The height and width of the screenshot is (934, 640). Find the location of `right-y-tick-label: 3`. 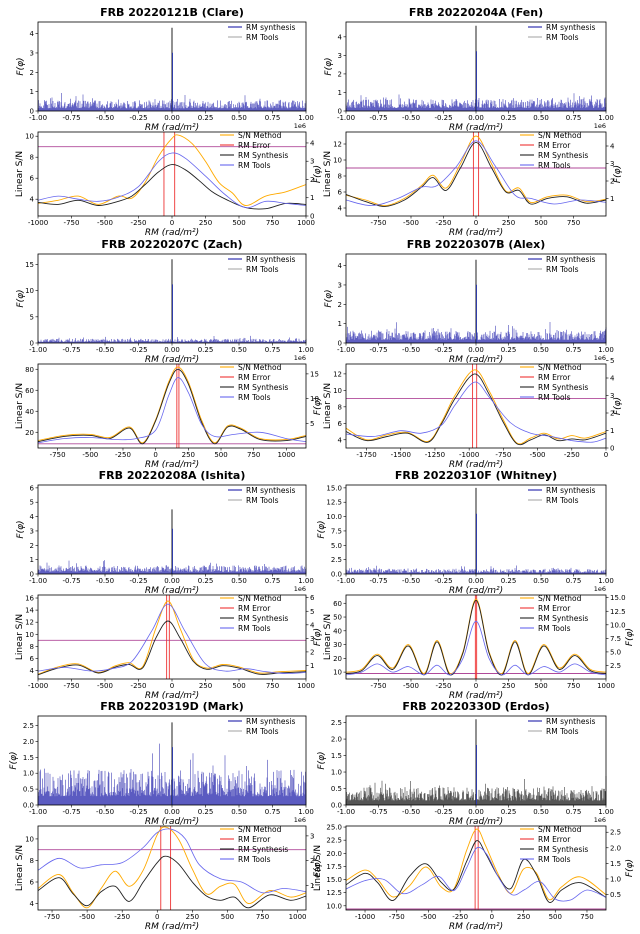

right-y-tick-label: 3 is located at coordinates (612, 164).